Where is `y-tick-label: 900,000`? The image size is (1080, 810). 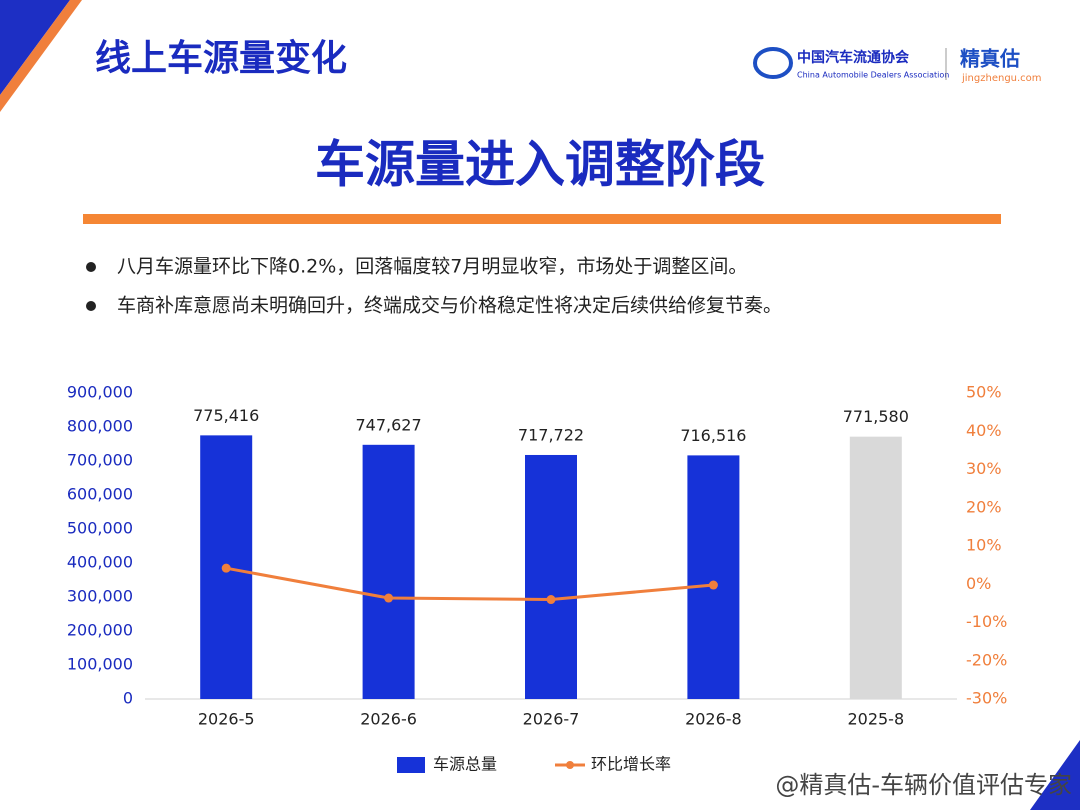 y-tick-label: 900,000 is located at coordinates (100, 392).